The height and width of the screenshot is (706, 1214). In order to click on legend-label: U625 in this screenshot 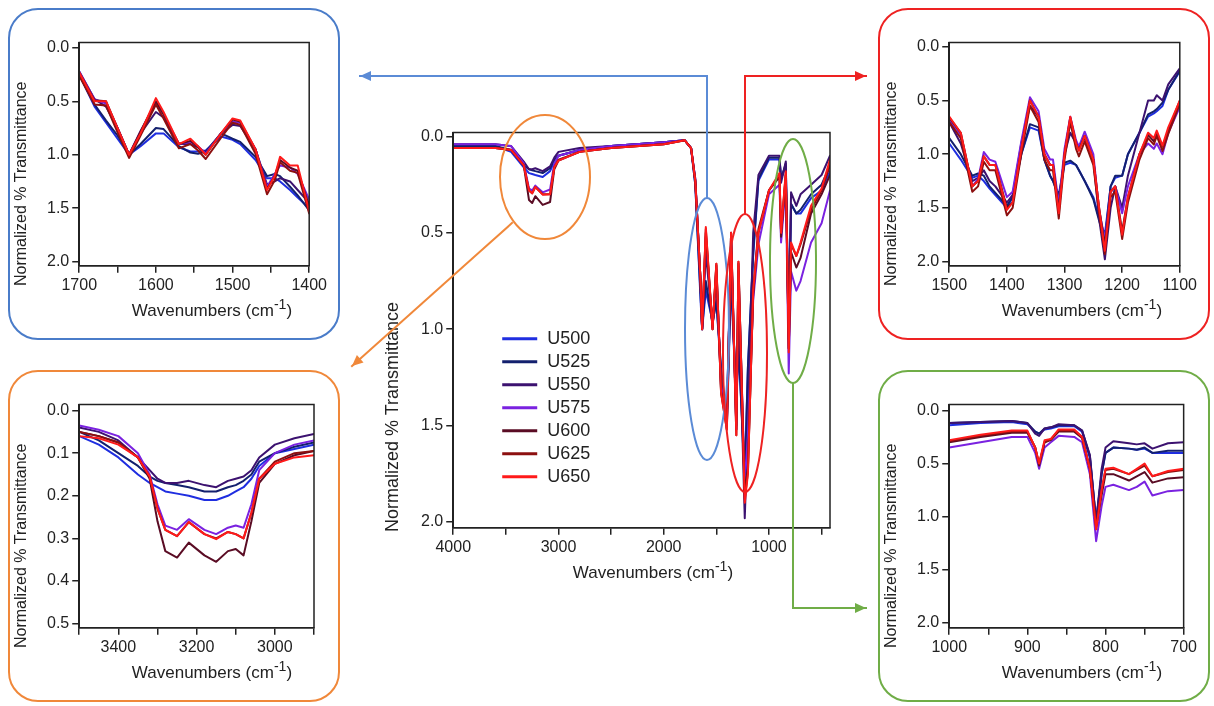, I will do `click(569, 452)`.